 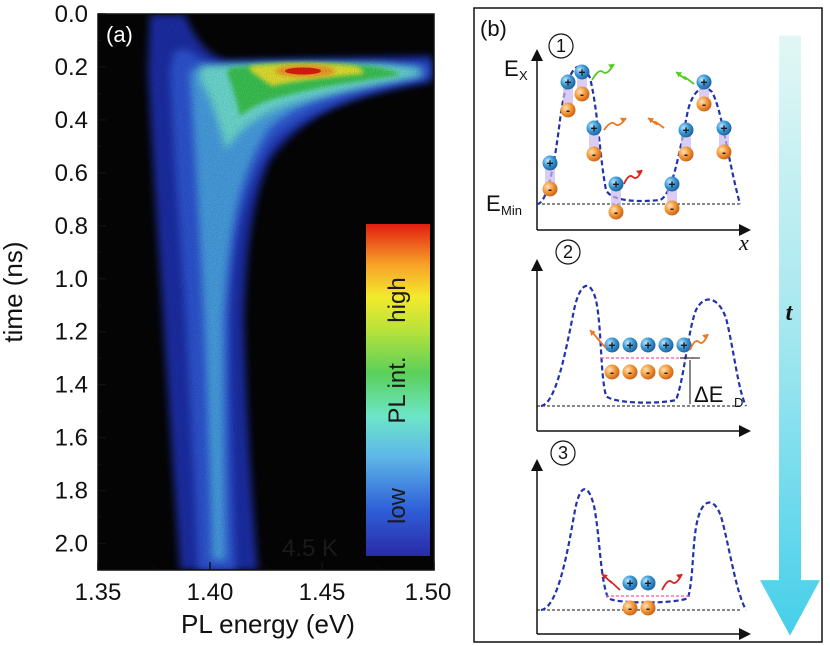 What do you see at coordinates (71, 332) in the screenshot?
I see `y-tick-label: 1.2` at bounding box center [71, 332].